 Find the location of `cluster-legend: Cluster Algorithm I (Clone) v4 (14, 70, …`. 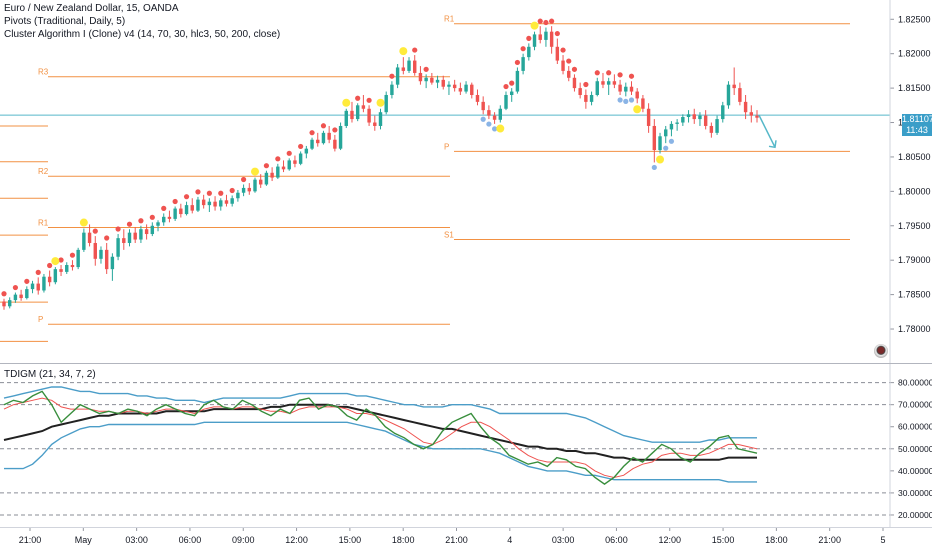

cluster-legend: Cluster Algorithm I (Clone) v4 (14, 70, … is located at coordinates (142, 34).